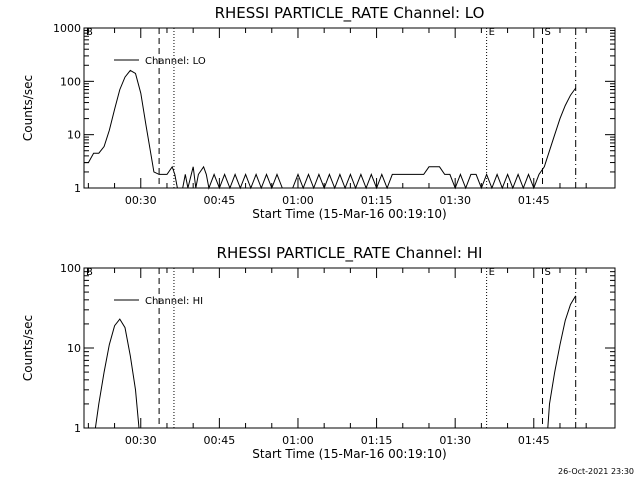  Describe the element at coordinates (350, 13) in the screenshot. I see `chart-title: RHESSI PARTICLE_RATE Channel: LO` at that location.